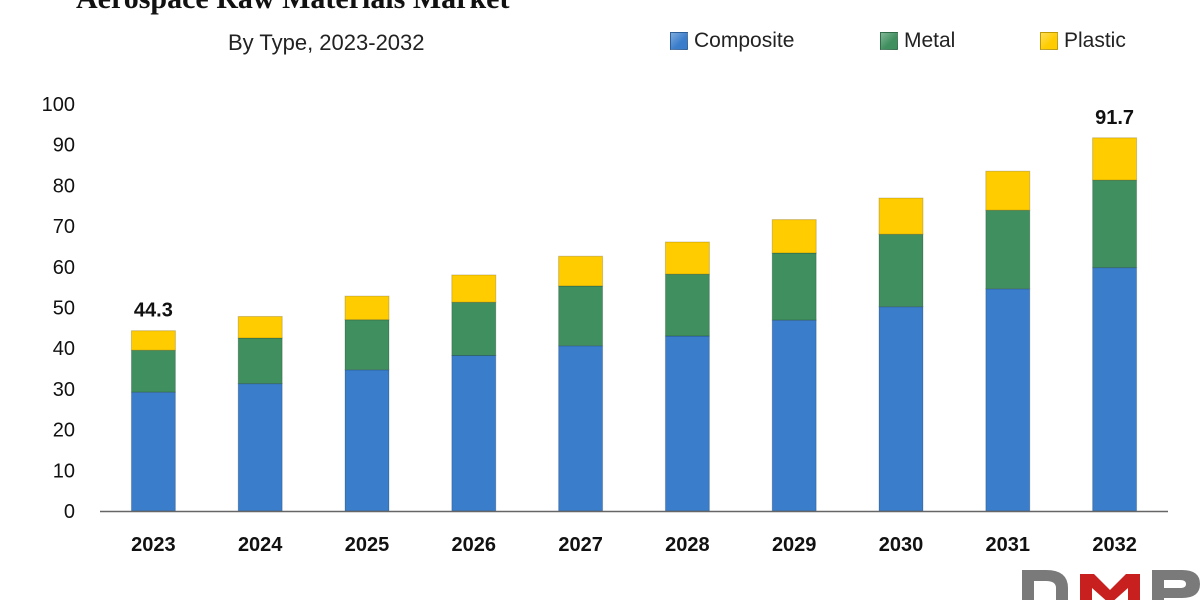  Describe the element at coordinates (474, 288) in the screenshot. I see `bar-segment-plastic-2026` at that location.